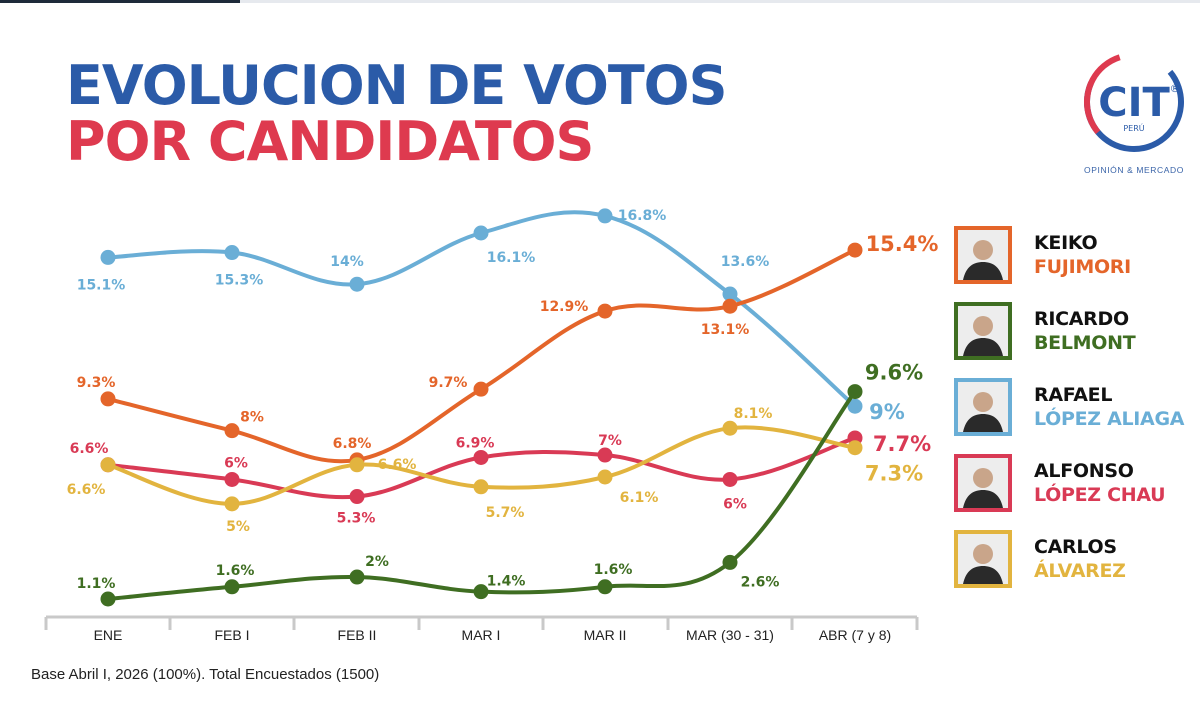 The height and width of the screenshot is (727, 1200). Describe the element at coordinates (352, 444) in the screenshot. I see `data-label-keiko-fujimori: 6.8%` at that location.